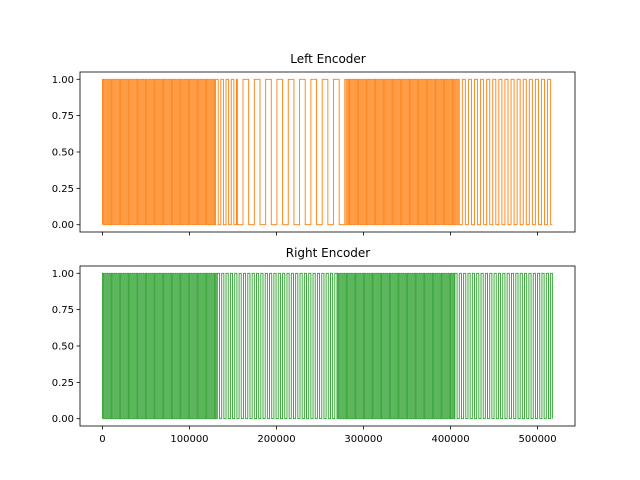  Describe the element at coordinates (450, 439) in the screenshot. I see `right-encoder-xtick-label: 400000` at that location.